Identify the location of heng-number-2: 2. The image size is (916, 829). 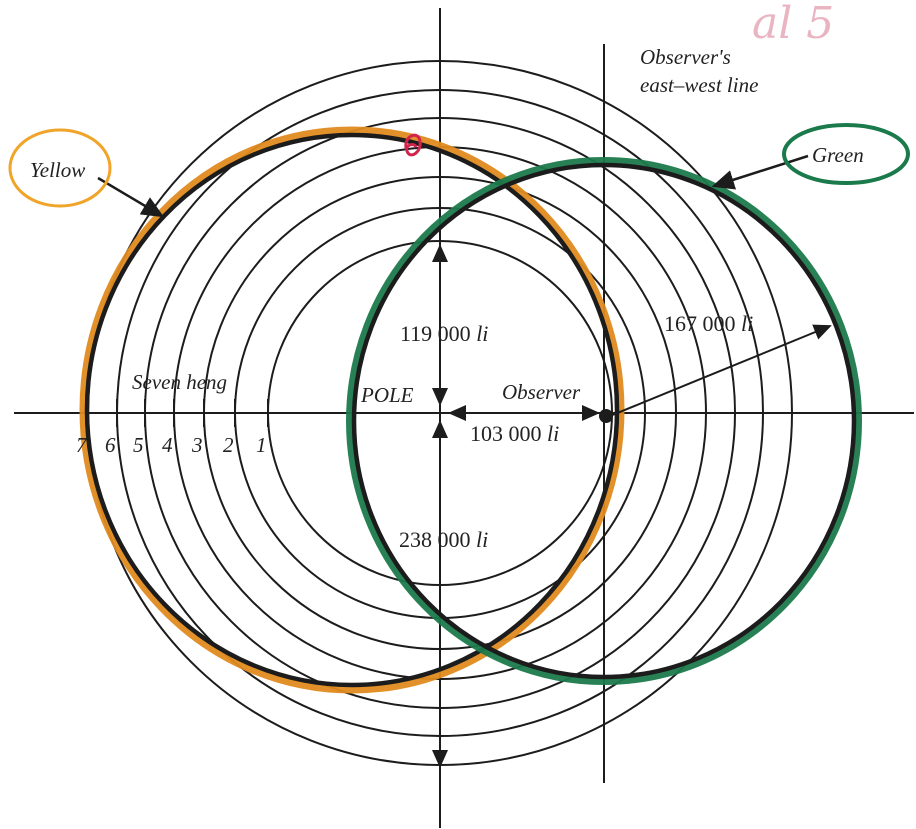
(228, 445).